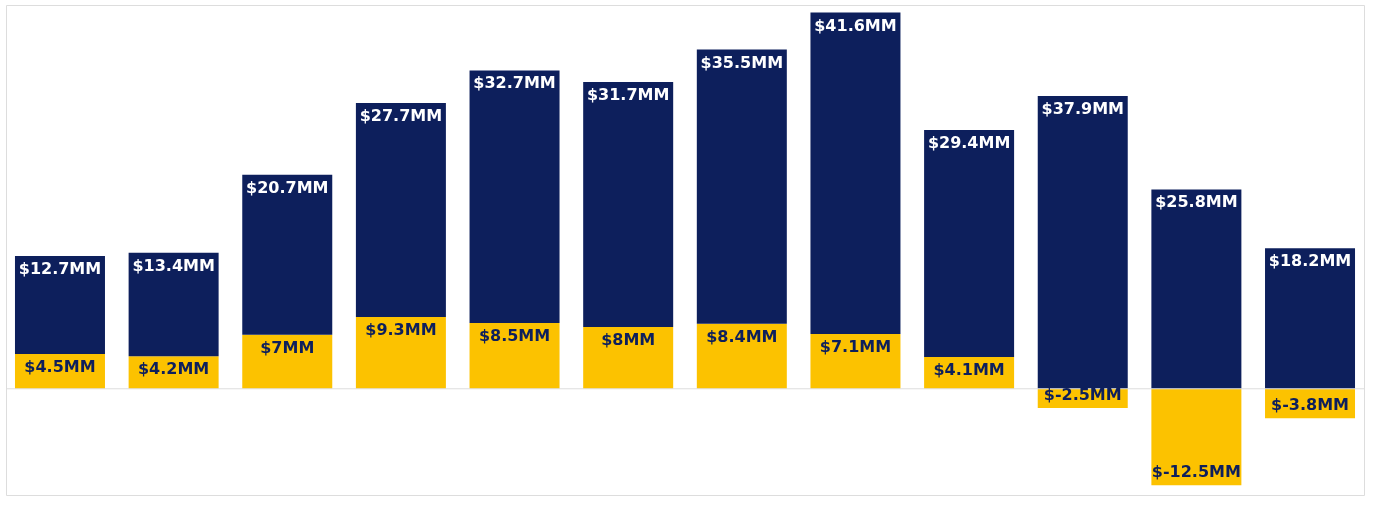 Image resolution: width=1386 pixels, height=512 pixels. Describe the element at coordinates (287, 187) in the screenshot. I see `data-label: $20.7MM` at that location.